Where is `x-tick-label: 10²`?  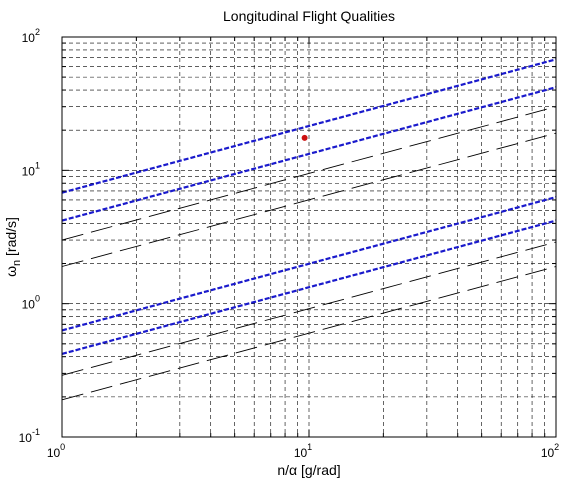 x-tick-label: 10² is located at coordinates (550, 451).